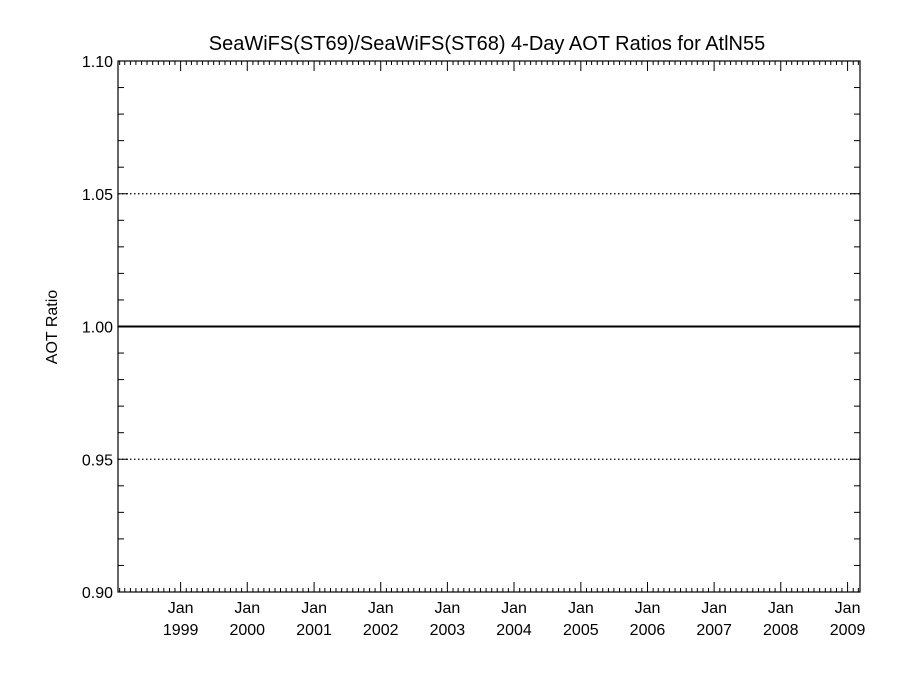 This screenshot has height=675, width=900. What do you see at coordinates (448, 630) in the screenshot?
I see `x-tick-label-year: 2003` at bounding box center [448, 630].